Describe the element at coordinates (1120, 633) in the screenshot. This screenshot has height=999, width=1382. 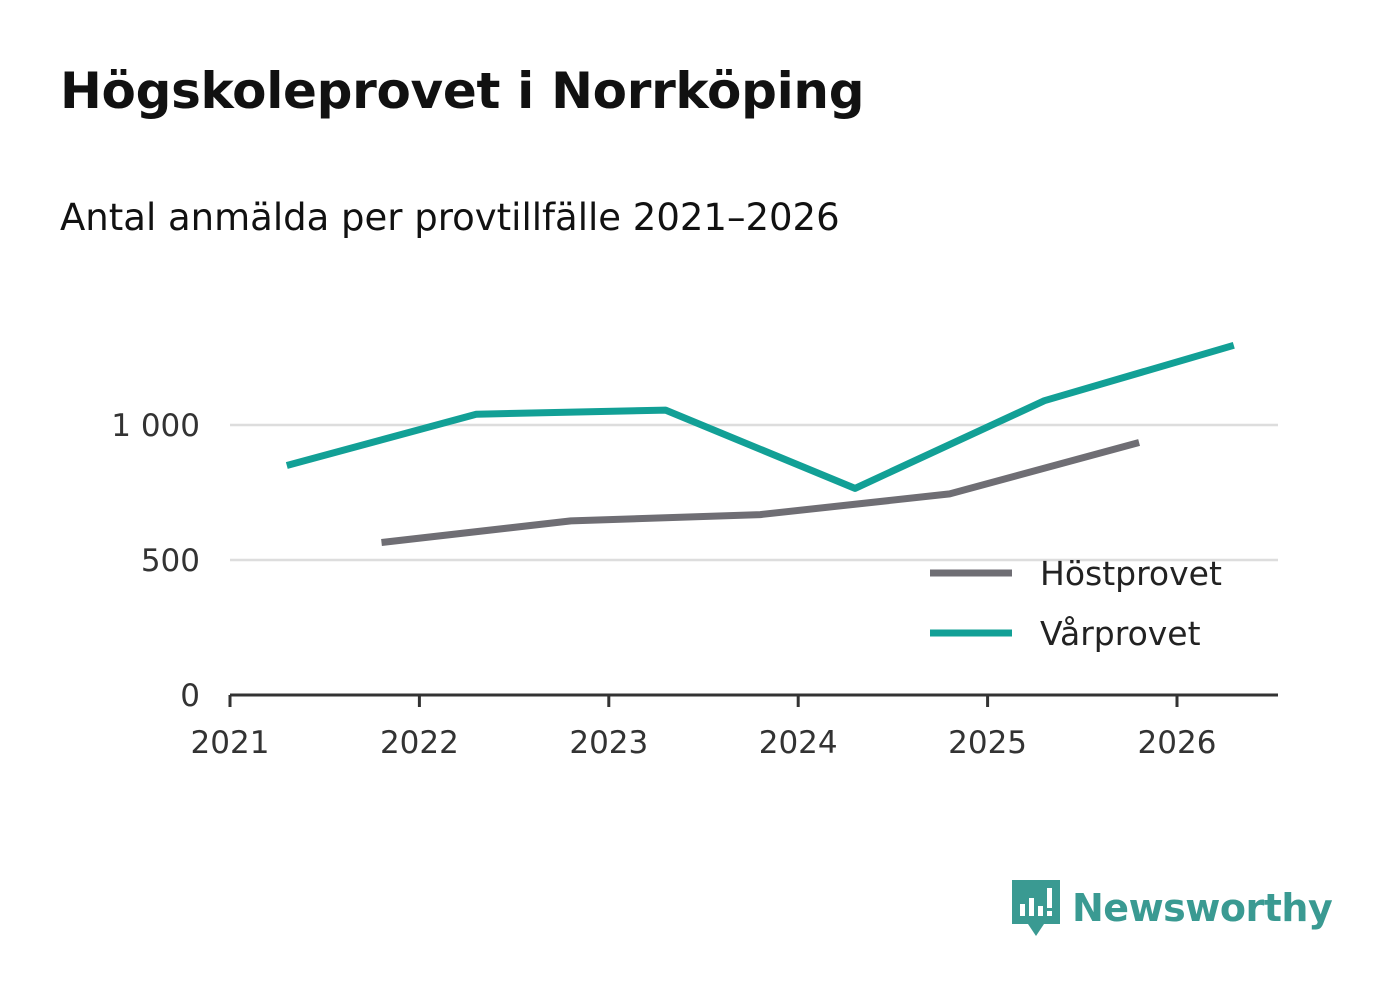
I see `legend-label: Vårprovet` at that location.